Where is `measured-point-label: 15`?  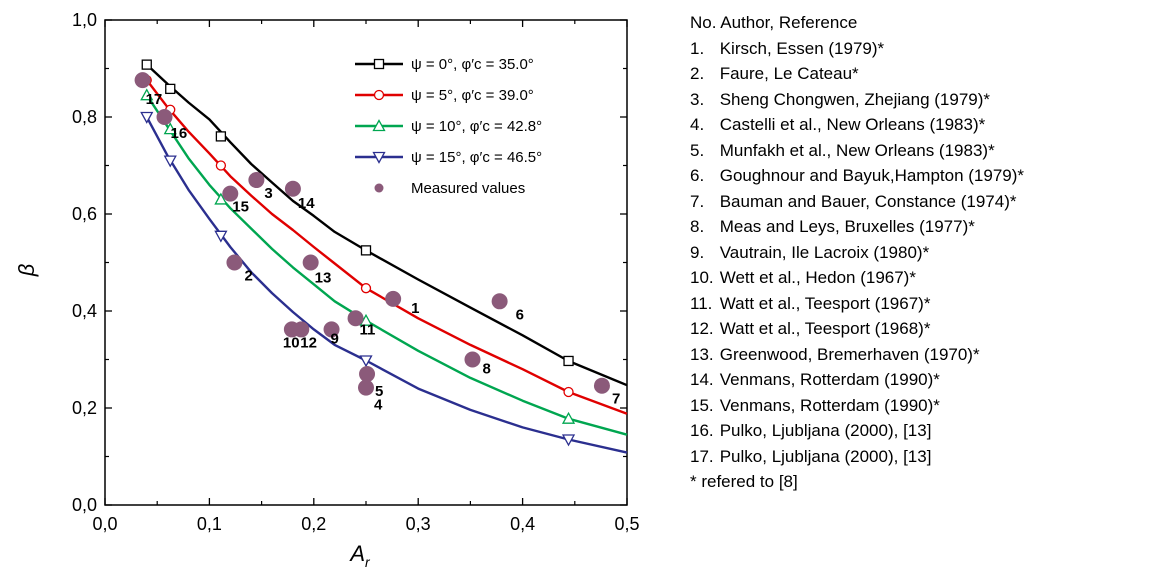 measured-point-label: 15 is located at coordinates (240, 207).